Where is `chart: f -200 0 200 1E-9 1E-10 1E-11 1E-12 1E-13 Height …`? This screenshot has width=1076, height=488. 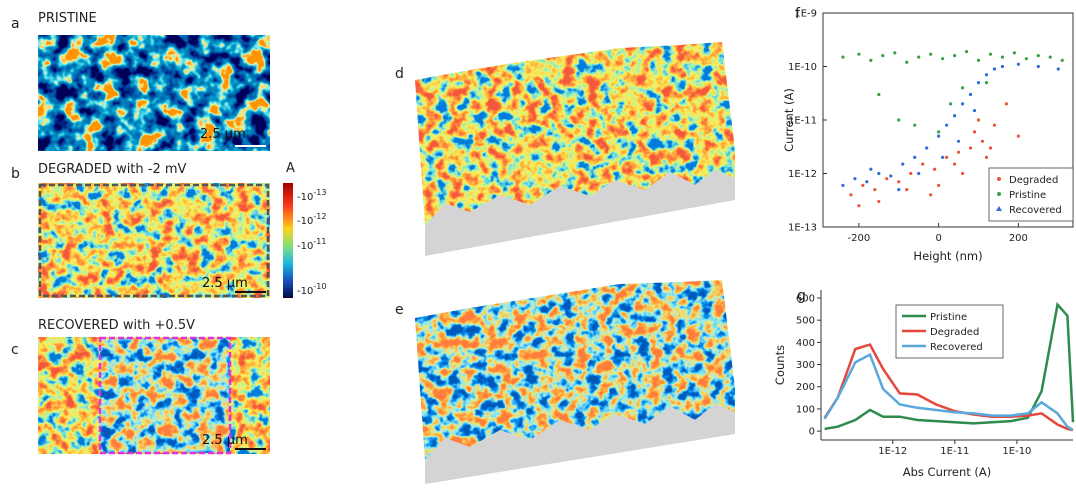
chart: f -200 0 200 1E-9 1E-10 1E-11 1E-12 1E-13 Height … is located at coordinates (928, 134).